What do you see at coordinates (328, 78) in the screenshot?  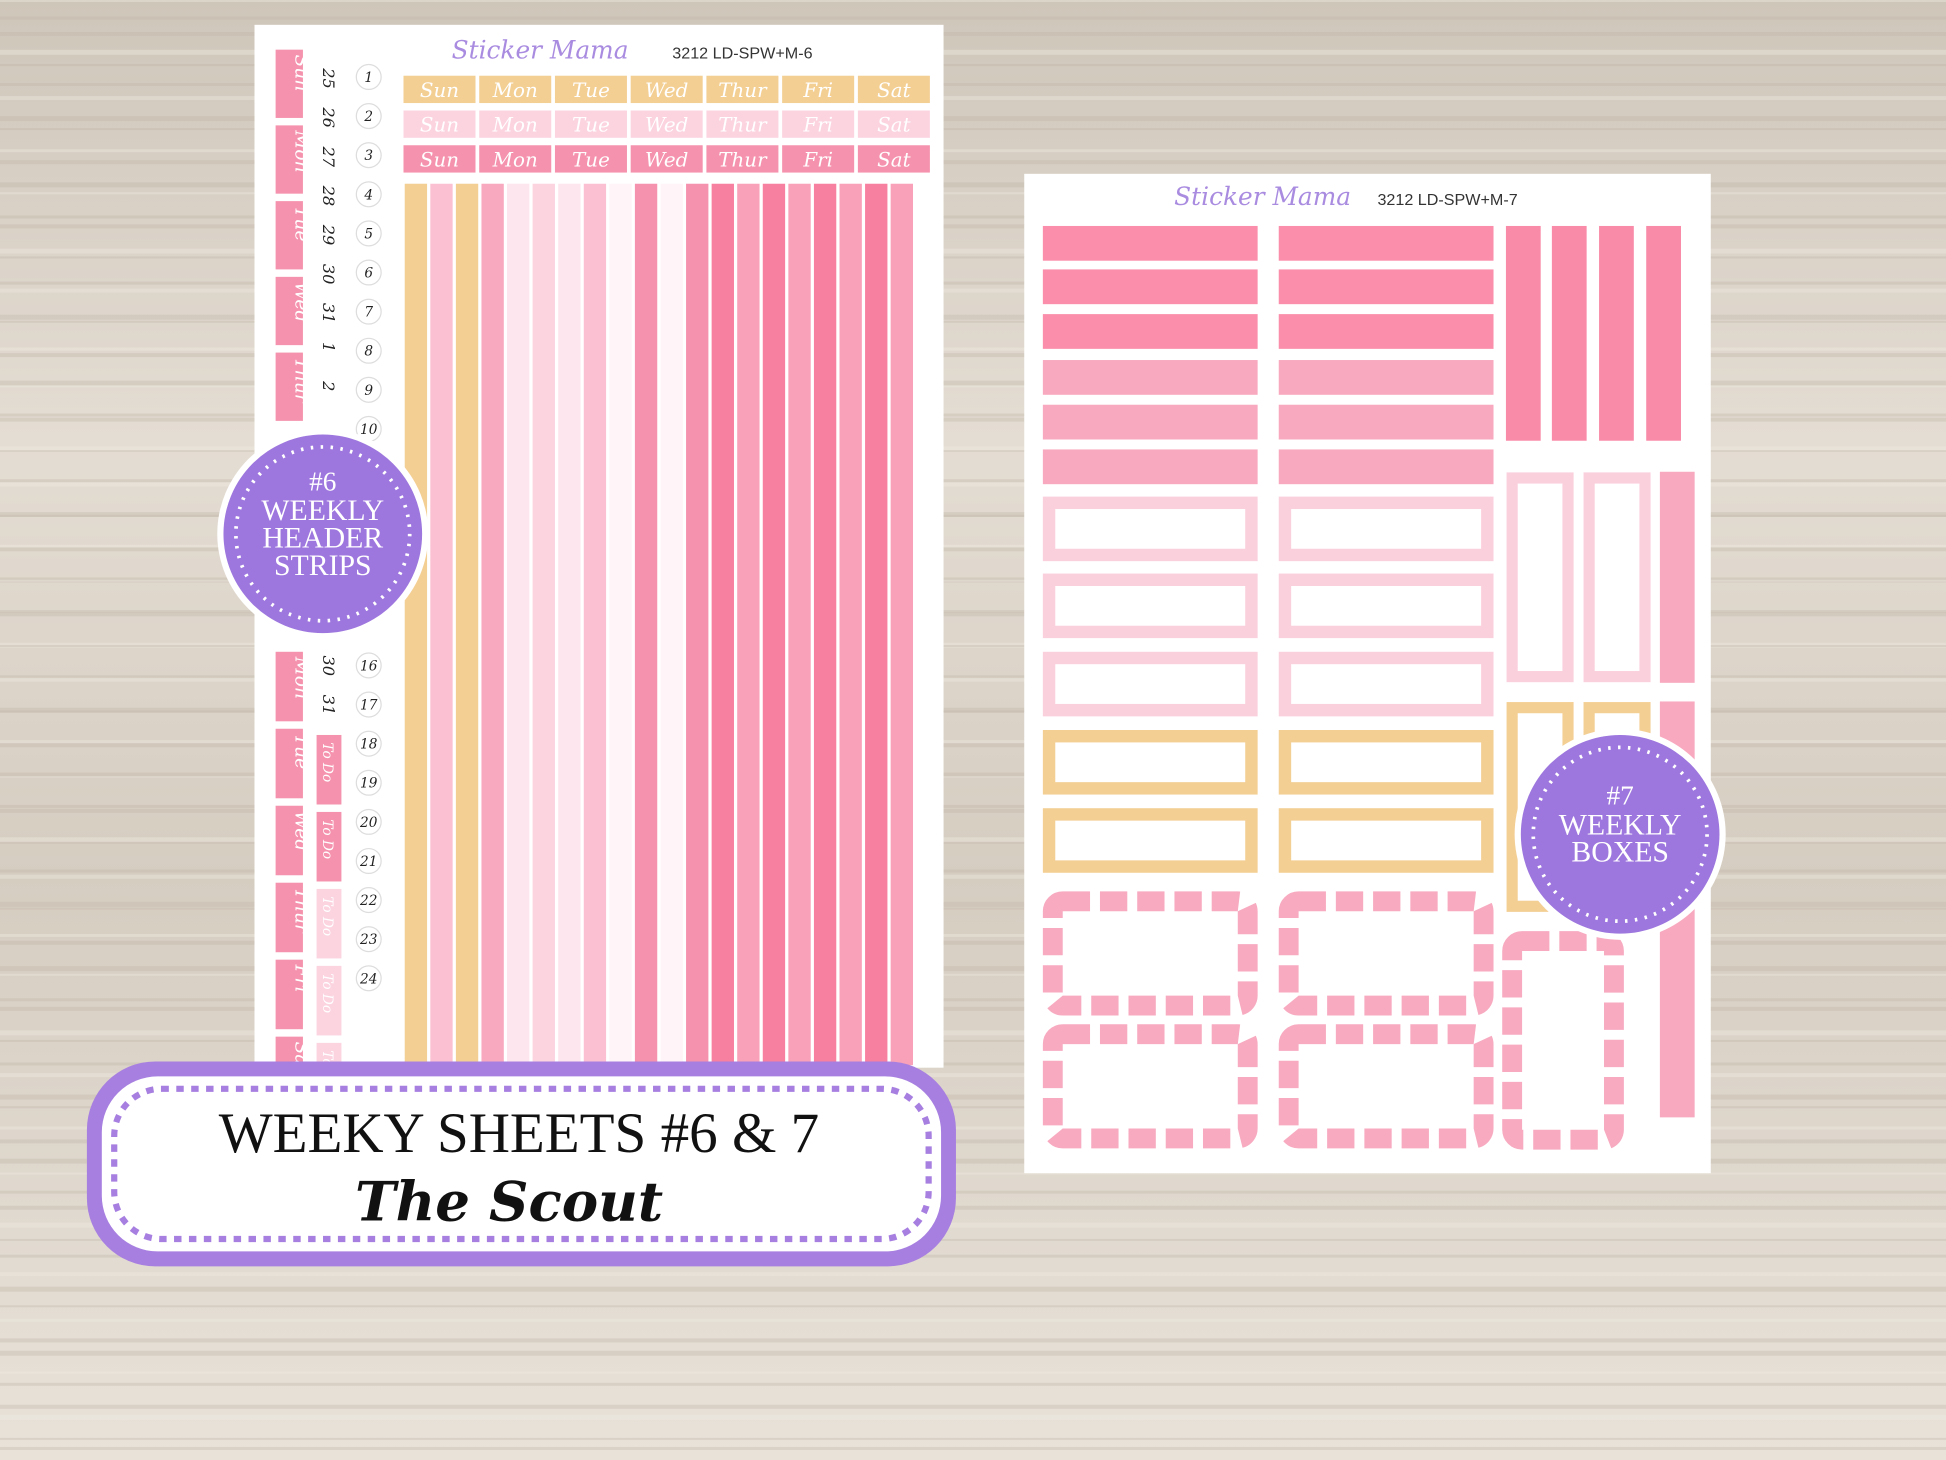 I see `date: 25` at bounding box center [328, 78].